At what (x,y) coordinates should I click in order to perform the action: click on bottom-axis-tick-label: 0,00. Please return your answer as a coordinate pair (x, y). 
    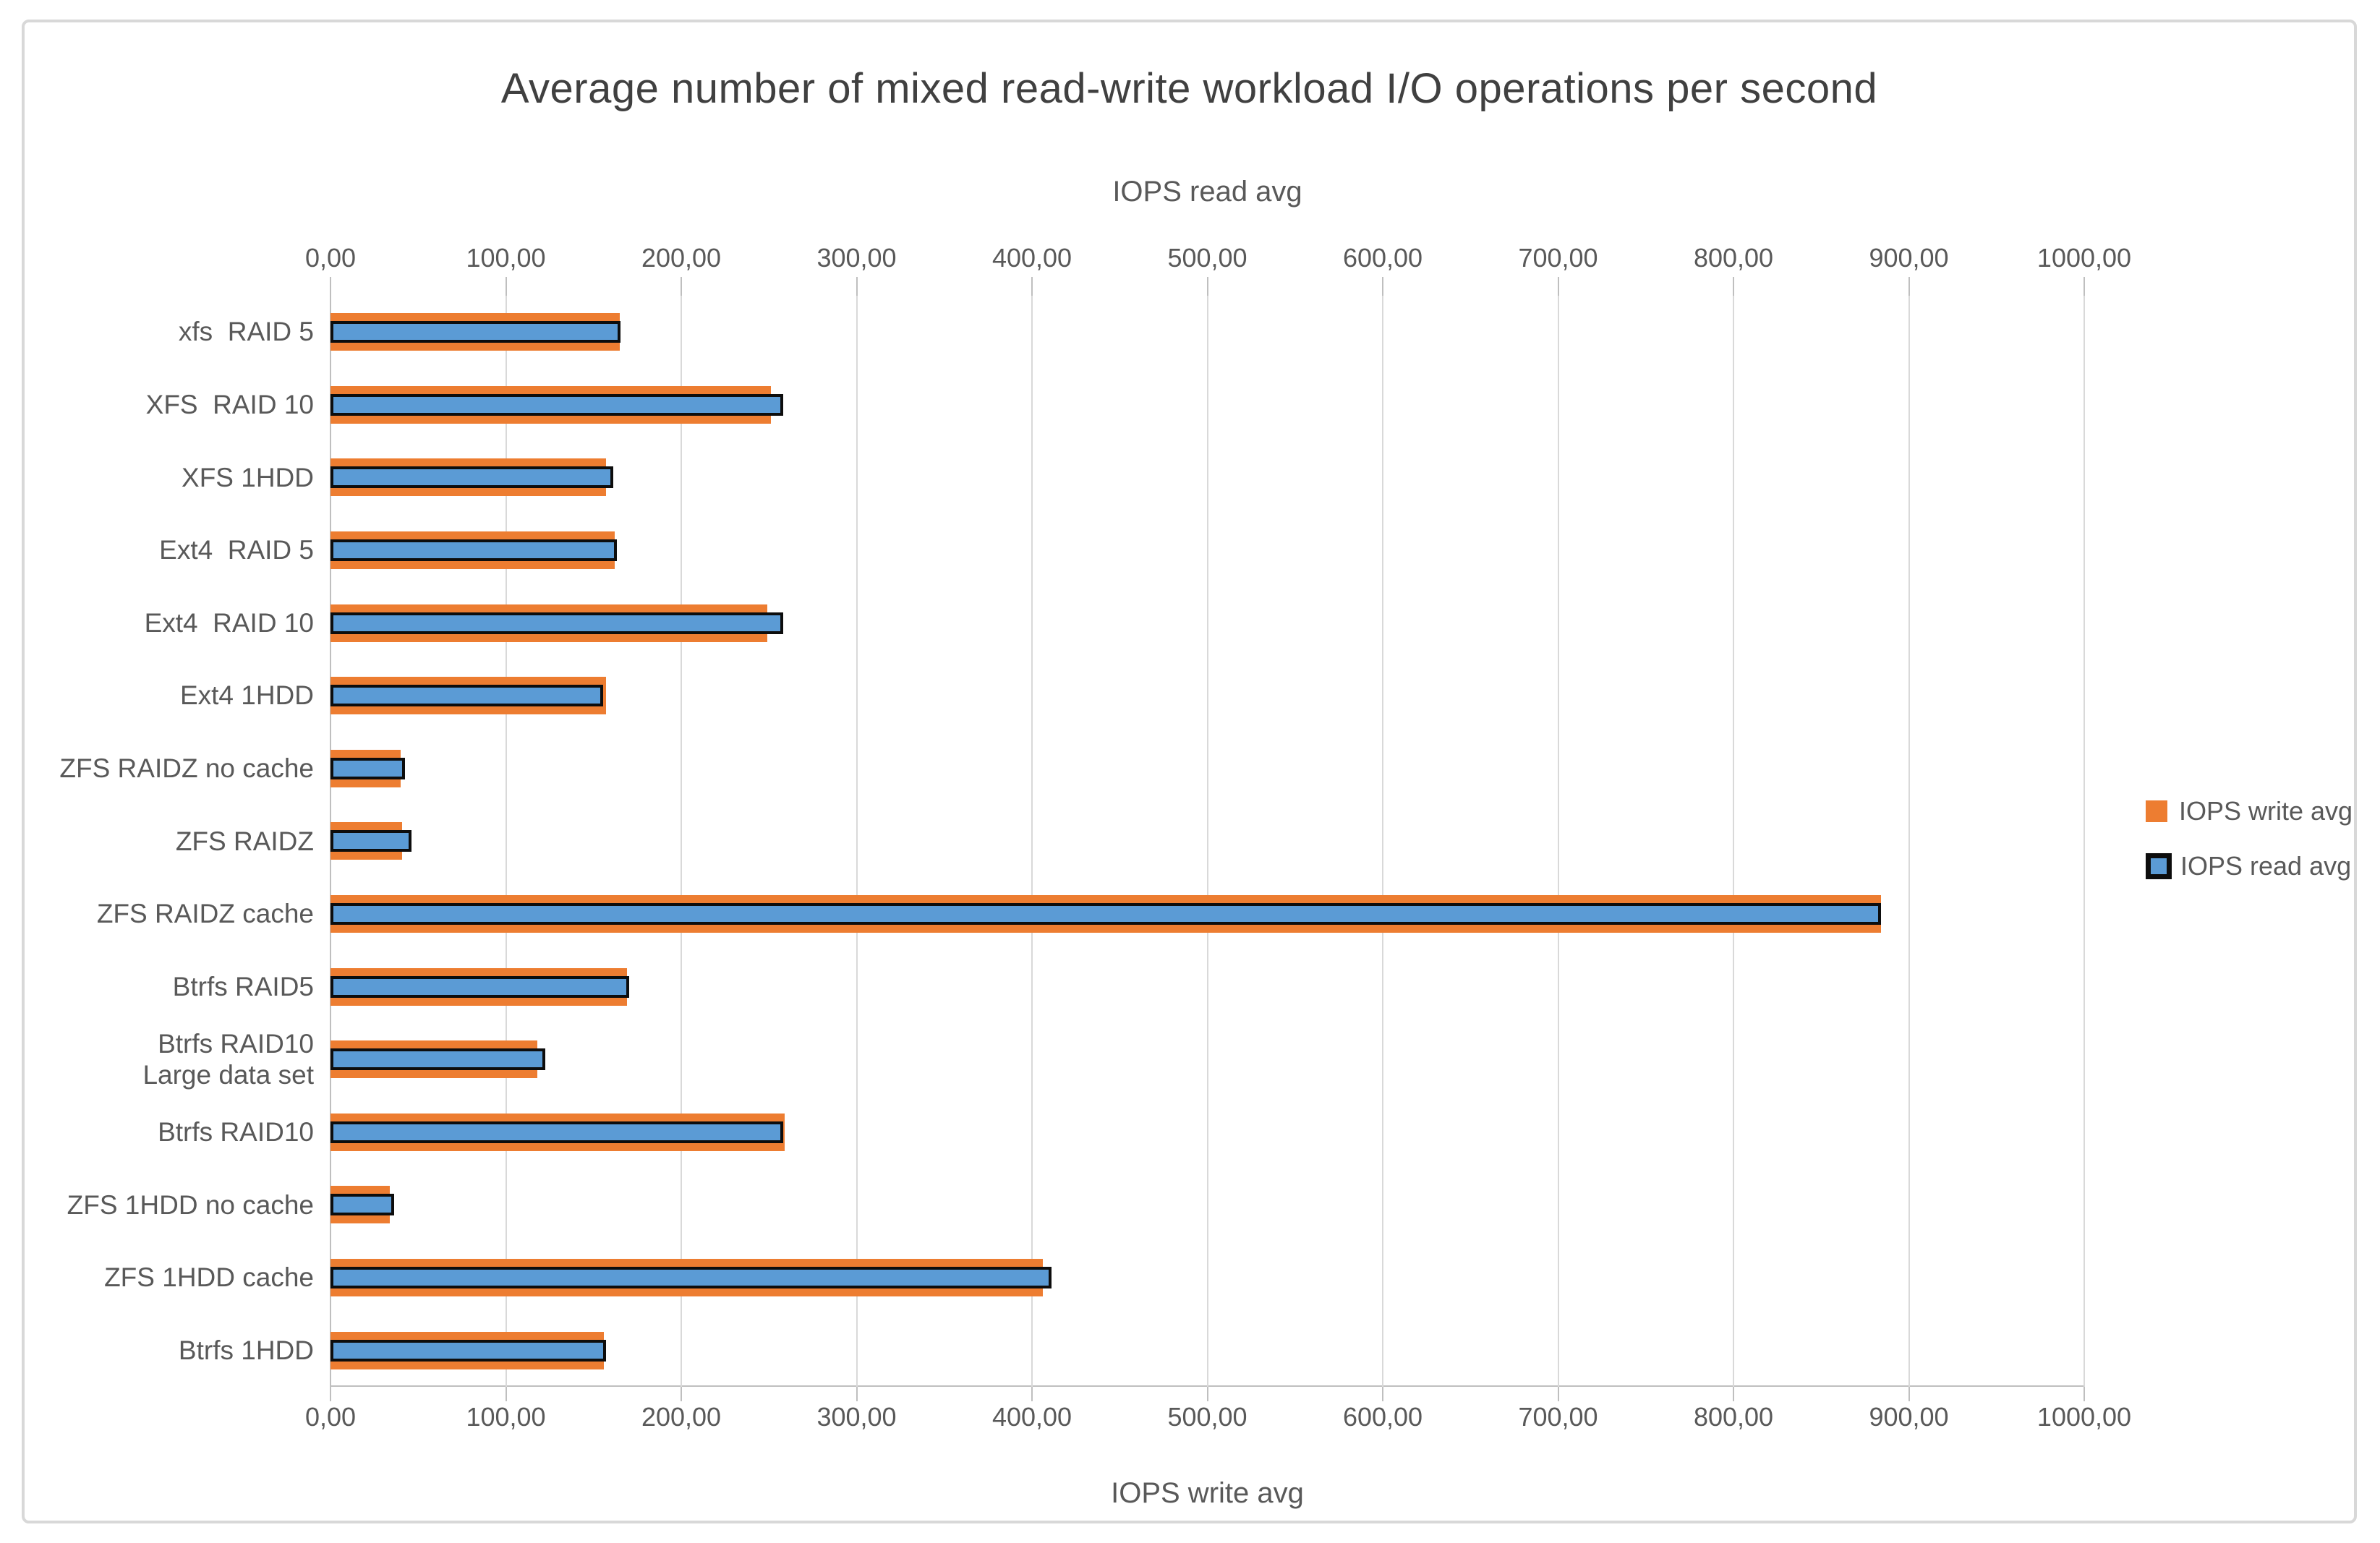
    Looking at the image, I should click on (330, 1417).